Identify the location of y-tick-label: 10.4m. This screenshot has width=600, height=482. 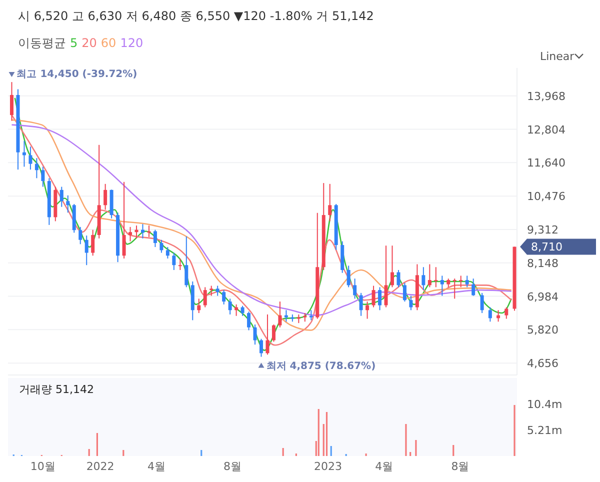
(544, 404).